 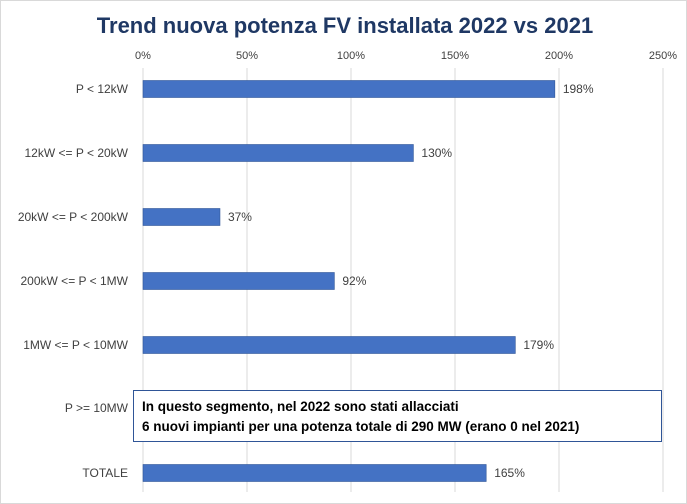 I want to click on data-label: 92%, so click(x=354, y=281).